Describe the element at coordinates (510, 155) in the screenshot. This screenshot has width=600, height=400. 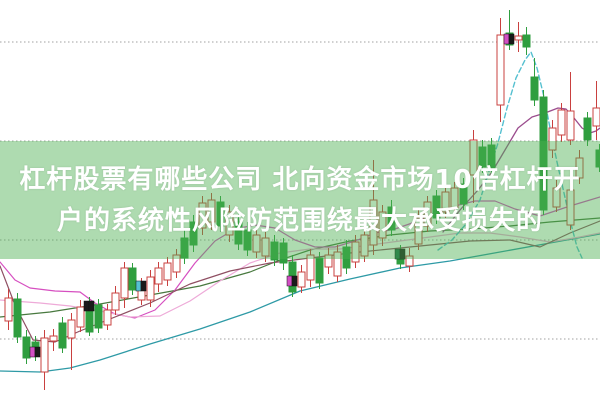
I see `ma-cyan-dashed` at that location.